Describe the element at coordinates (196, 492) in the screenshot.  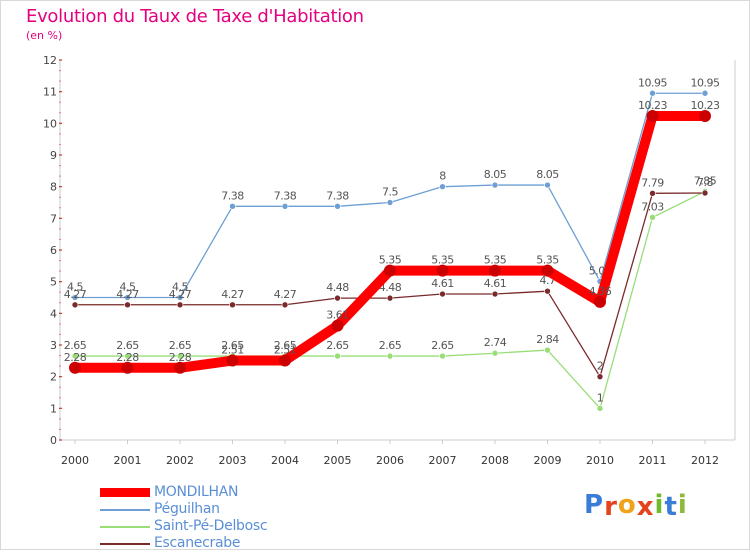
I see `legend-label: MONDILHAN` at that location.